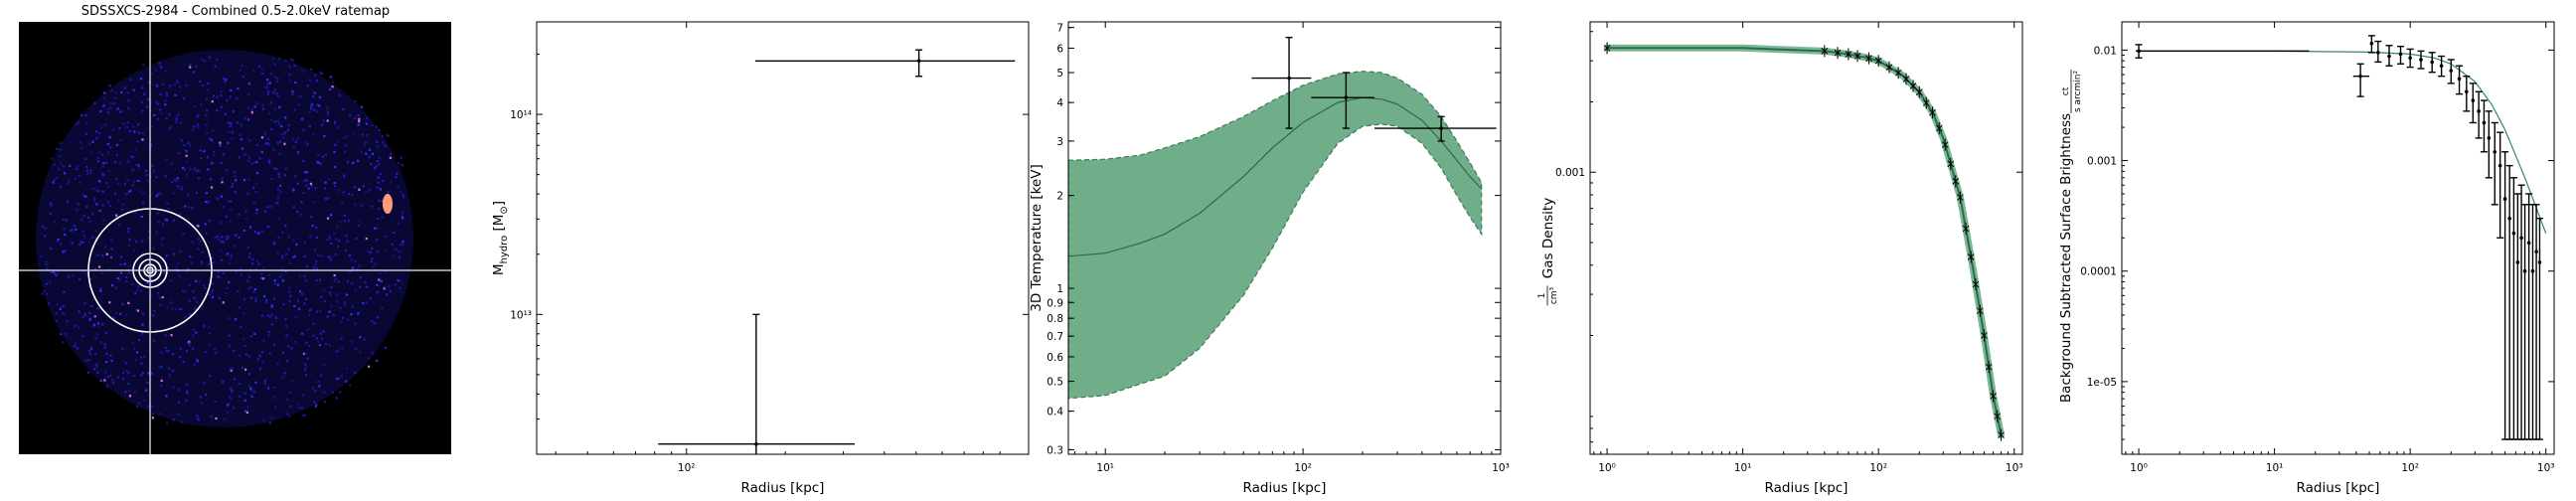  What do you see at coordinates (1059, 142) in the screenshot?
I see `y-tick-label: 3` at bounding box center [1059, 142].